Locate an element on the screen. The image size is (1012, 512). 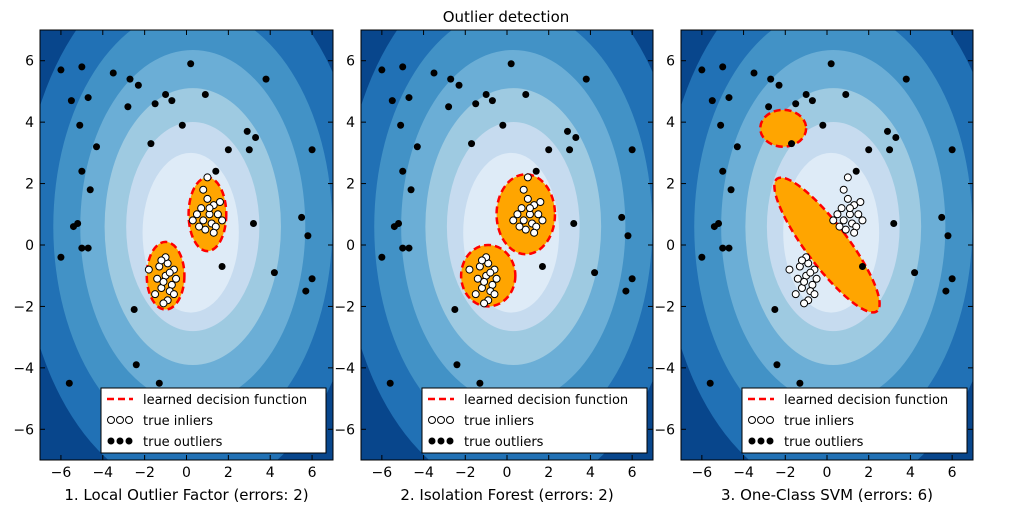
x-tick-label: −4 is located at coordinates (743, 473).